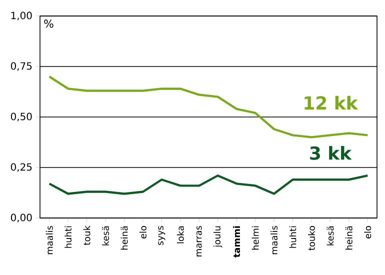 The image size is (385, 275). I want to click on y-tick-label: 0,25, so click(21, 167).